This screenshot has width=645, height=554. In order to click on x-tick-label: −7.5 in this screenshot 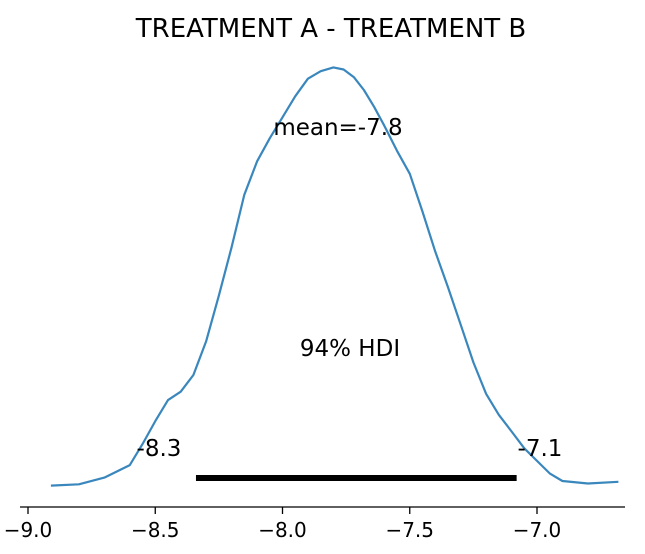, I will do `click(409, 530)`.